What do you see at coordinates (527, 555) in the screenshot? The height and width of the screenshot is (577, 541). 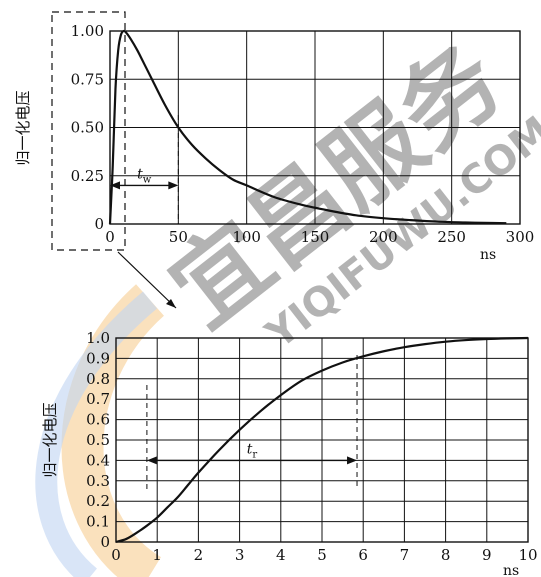 I see `x-tick-label: 10` at bounding box center [527, 555].